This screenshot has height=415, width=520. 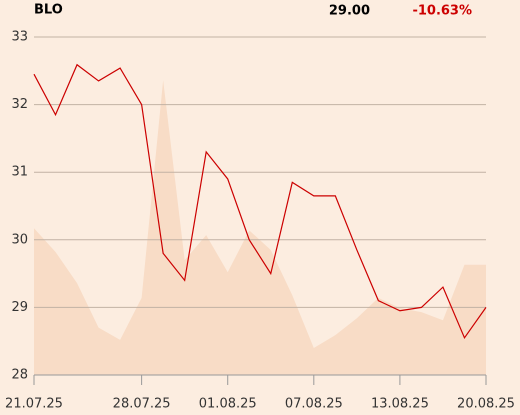 What do you see at coordinates (228, 404) in the screenshot?
I see `x-tick-label: 01.08.25` at bounding box center [228, 404].